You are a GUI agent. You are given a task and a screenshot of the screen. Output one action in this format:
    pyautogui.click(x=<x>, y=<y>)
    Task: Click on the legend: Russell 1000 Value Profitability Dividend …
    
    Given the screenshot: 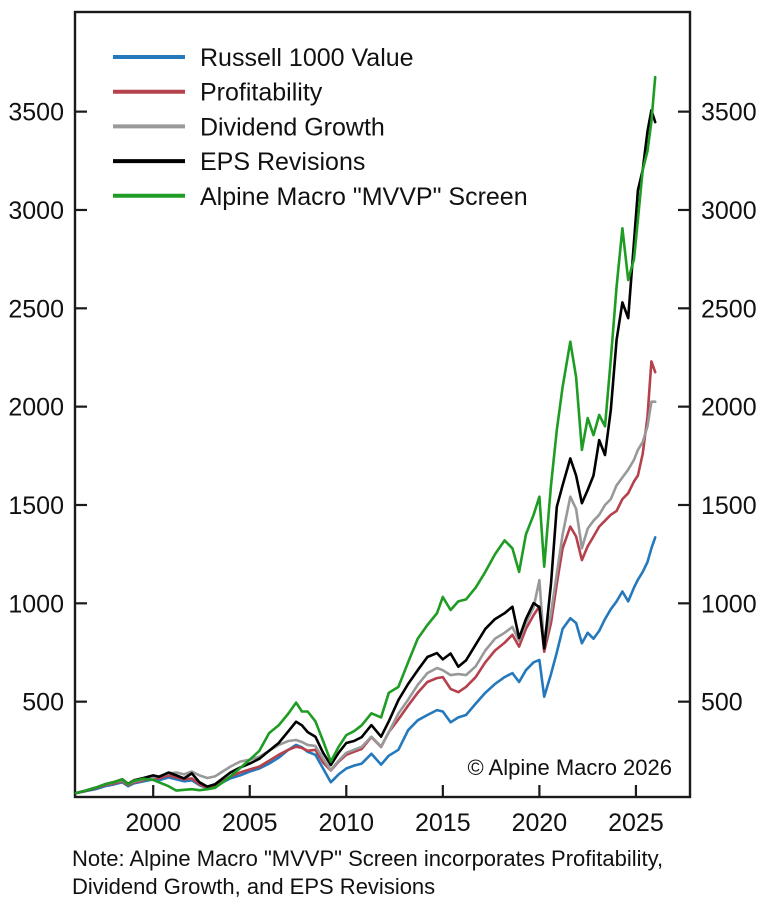 What is the action you would take?
    pyautogui.click(x=320, y=127)
    